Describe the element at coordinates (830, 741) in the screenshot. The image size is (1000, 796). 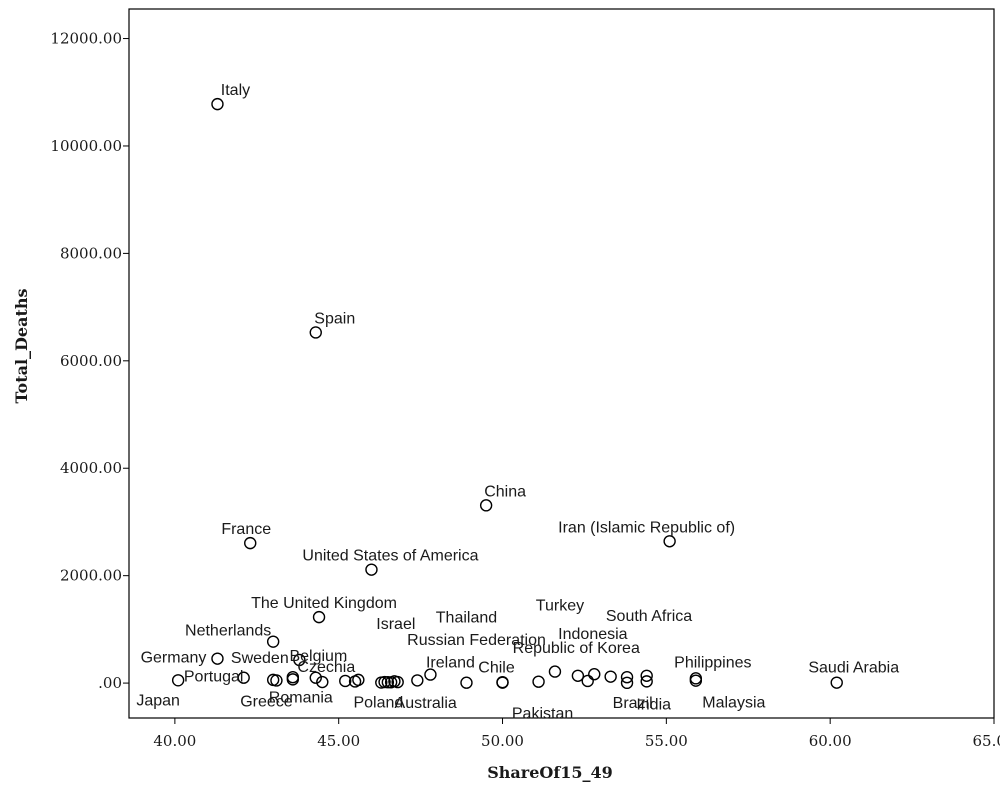
I see `x-tick-label: 60.00` at that location.